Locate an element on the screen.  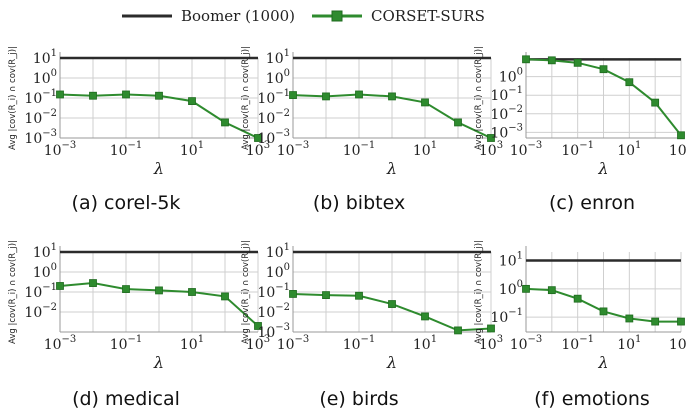
panel-caption: (e) birds is located at coordinates (358, 399).